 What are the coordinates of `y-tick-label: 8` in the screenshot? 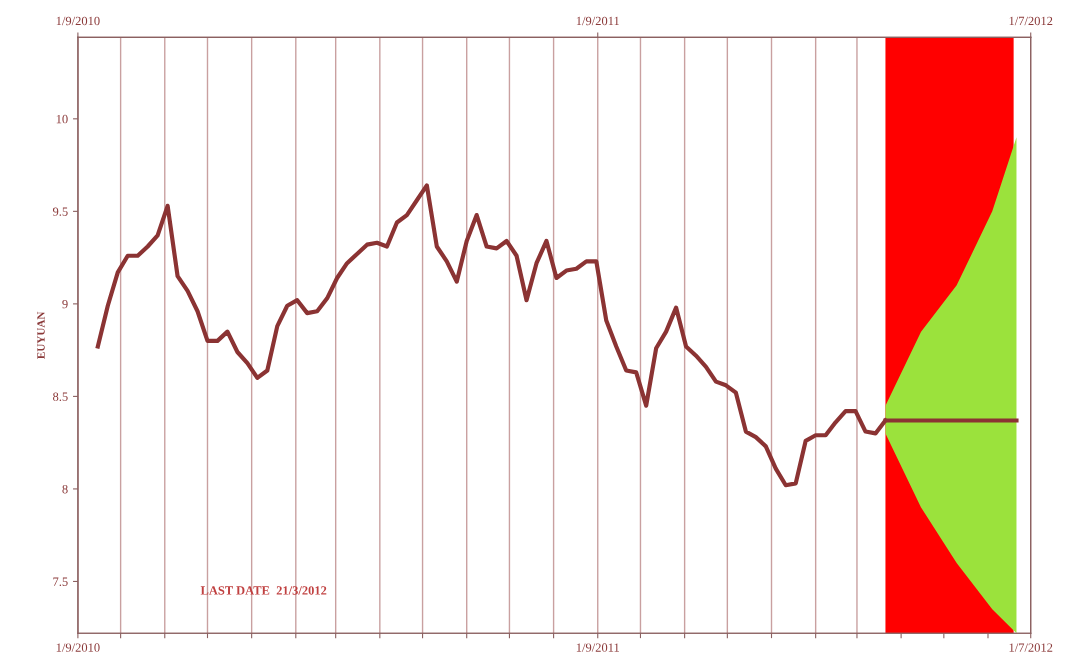 It's located at (65, 489).